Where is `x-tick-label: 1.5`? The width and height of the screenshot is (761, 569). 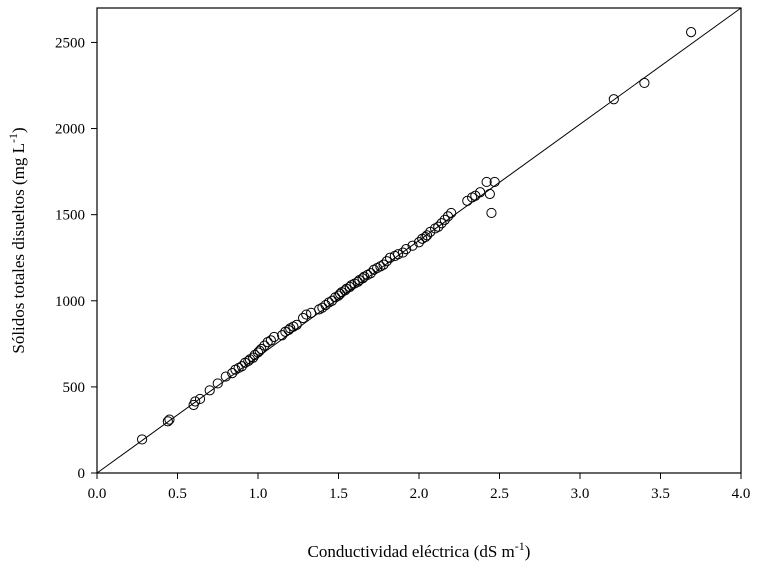 x-tick-label: 1.5 is located at coordinates (338, 494).